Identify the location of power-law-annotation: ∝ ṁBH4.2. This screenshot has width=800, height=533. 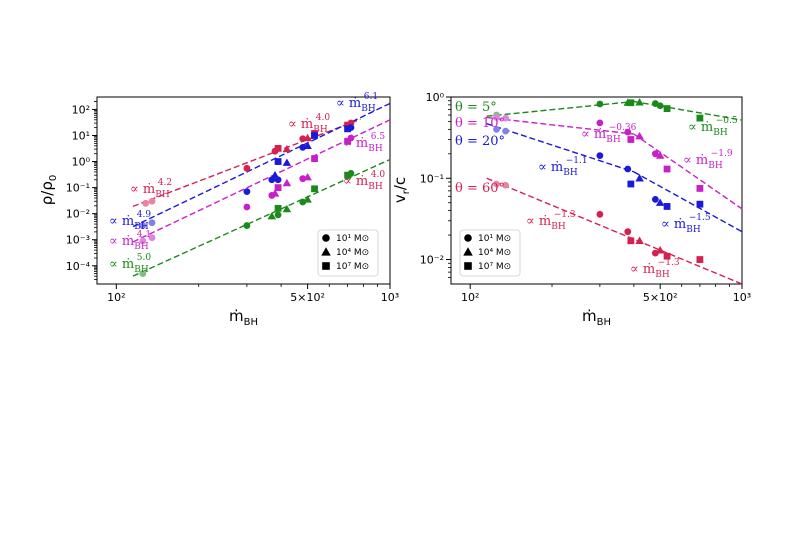
(151, 189).